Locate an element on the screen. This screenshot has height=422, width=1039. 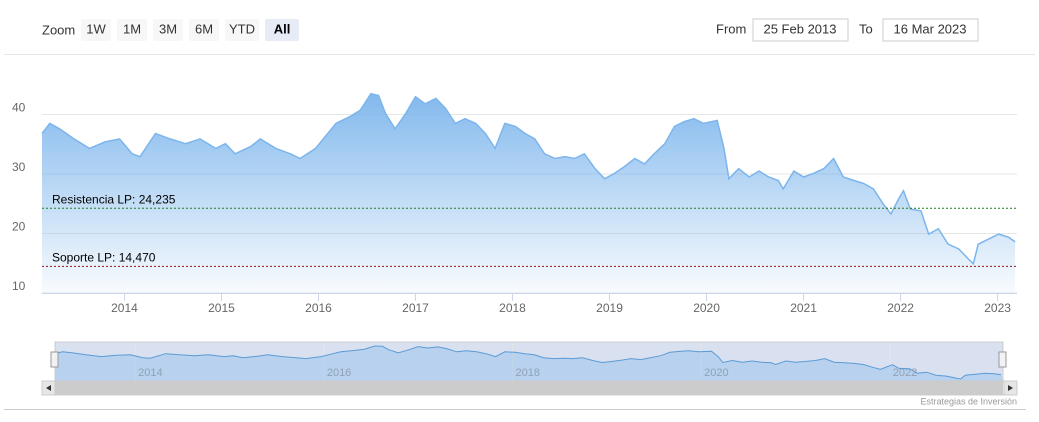
x-tick-label: 2015 is located at coordinates (221, 308).